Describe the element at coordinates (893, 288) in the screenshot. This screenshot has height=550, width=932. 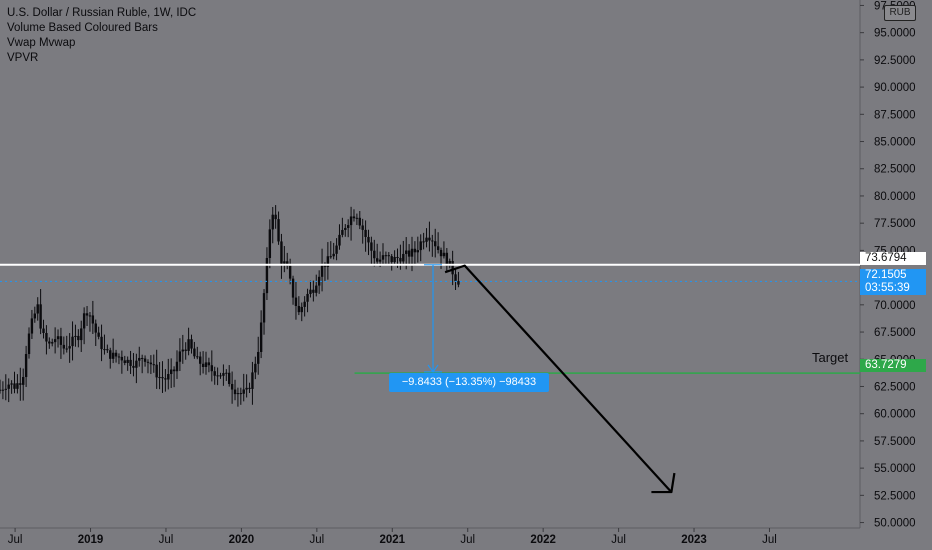
I see `countdown-tag: 03:55:39` at that location.